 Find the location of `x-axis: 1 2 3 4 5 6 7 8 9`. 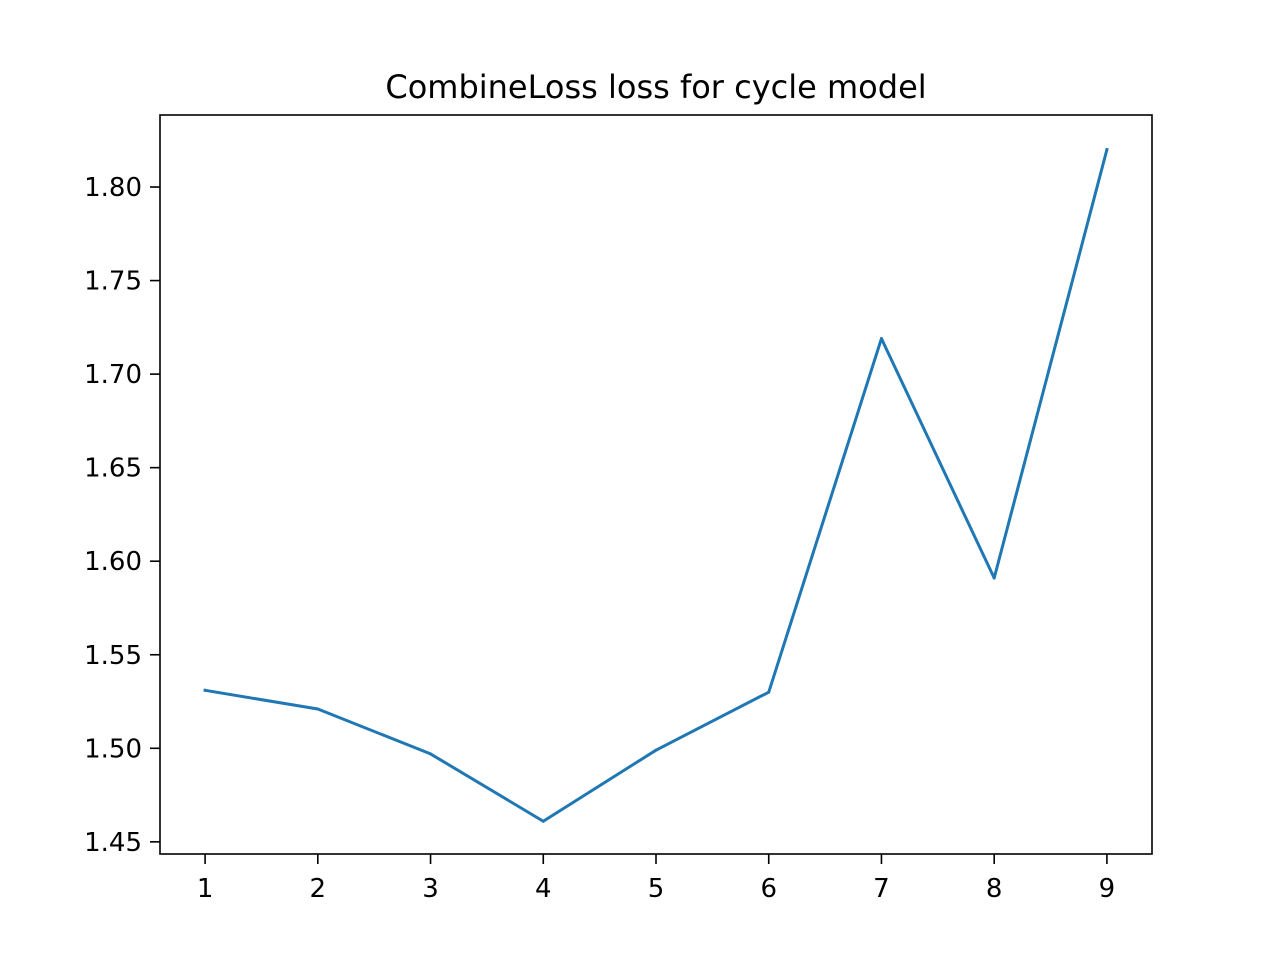

x-axis: 1 2 3 4 5 6 7 8 9 is located at coordinates (656, 879).